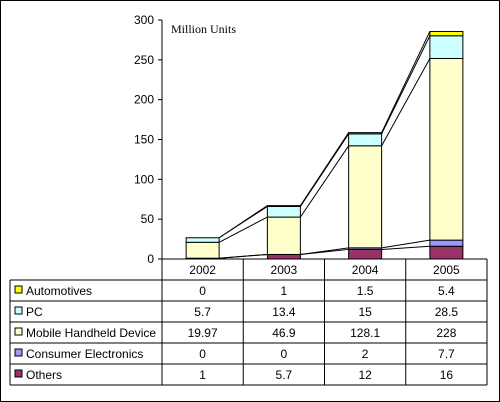 The height and width of the screenshot is (402, 500). I want to click on legend-key-automotives, so click(18, 289).